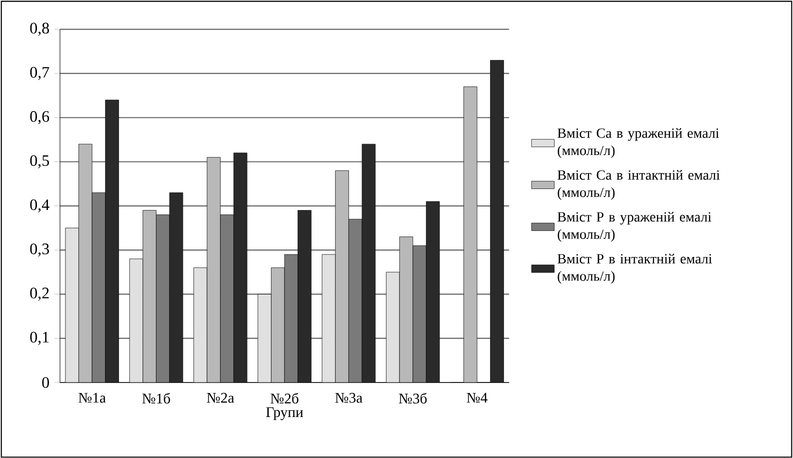  Describe the element at coordinates (39, 29) in the screenshot. I see `y-tick-label: 0,8` at that location.